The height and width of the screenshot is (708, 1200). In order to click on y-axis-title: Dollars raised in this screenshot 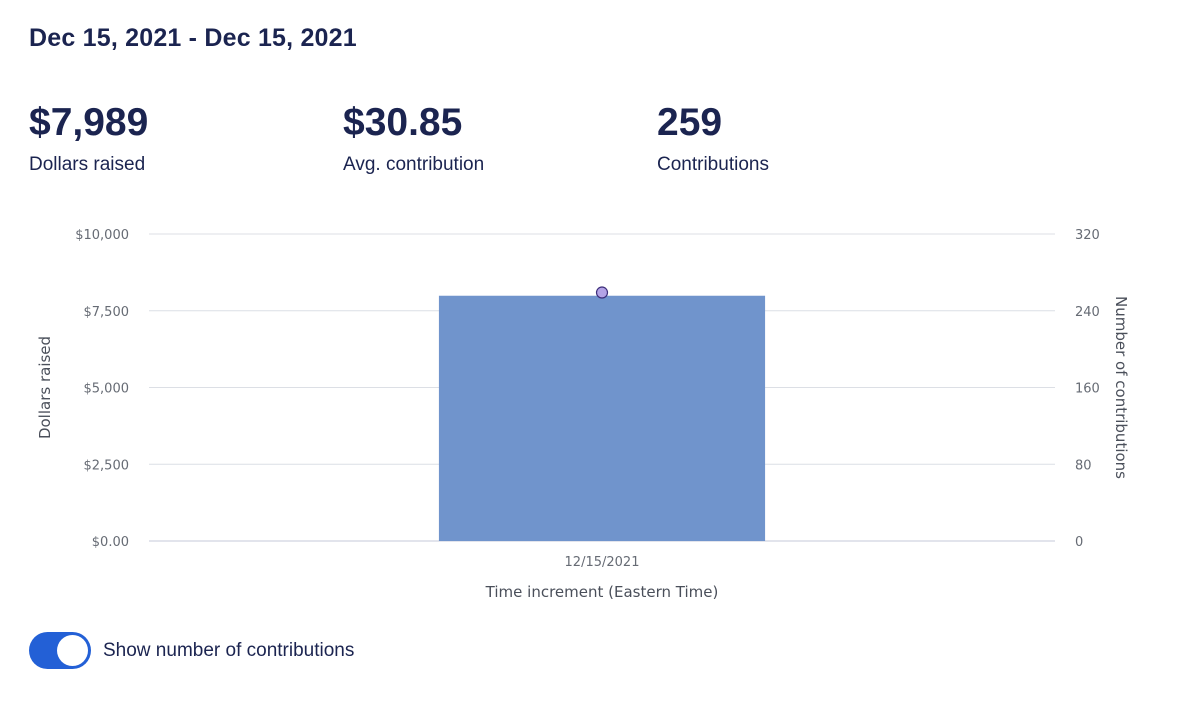, I will do `click(45, 387)`.